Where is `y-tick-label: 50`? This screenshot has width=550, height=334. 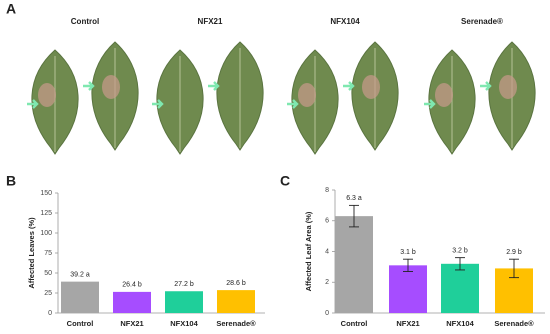 y-tick-label: 50 is located at coordinates (48, 273).